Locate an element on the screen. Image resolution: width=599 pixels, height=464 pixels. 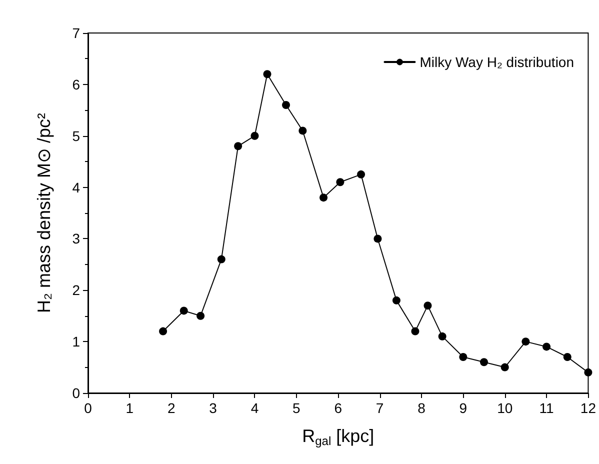
x-tick-label: 11 is located at coordinates (546, 408).